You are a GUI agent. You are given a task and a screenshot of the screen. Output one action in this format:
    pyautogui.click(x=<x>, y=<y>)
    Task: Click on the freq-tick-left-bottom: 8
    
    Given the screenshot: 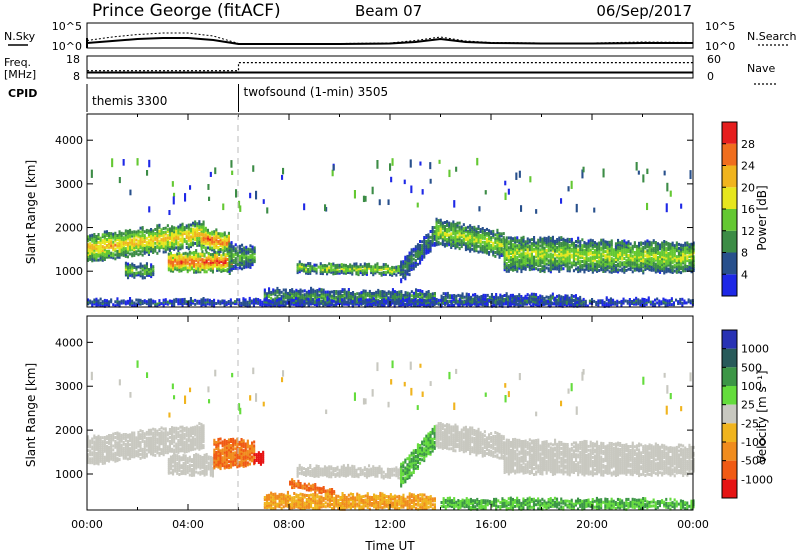 What is the action you would take?
    pyautogui.click(x=76, y=76)
    